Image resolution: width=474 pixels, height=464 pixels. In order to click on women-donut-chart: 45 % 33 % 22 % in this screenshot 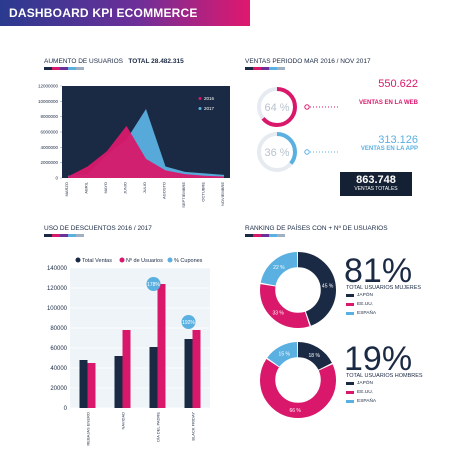, I will do `click(298, 290)`.